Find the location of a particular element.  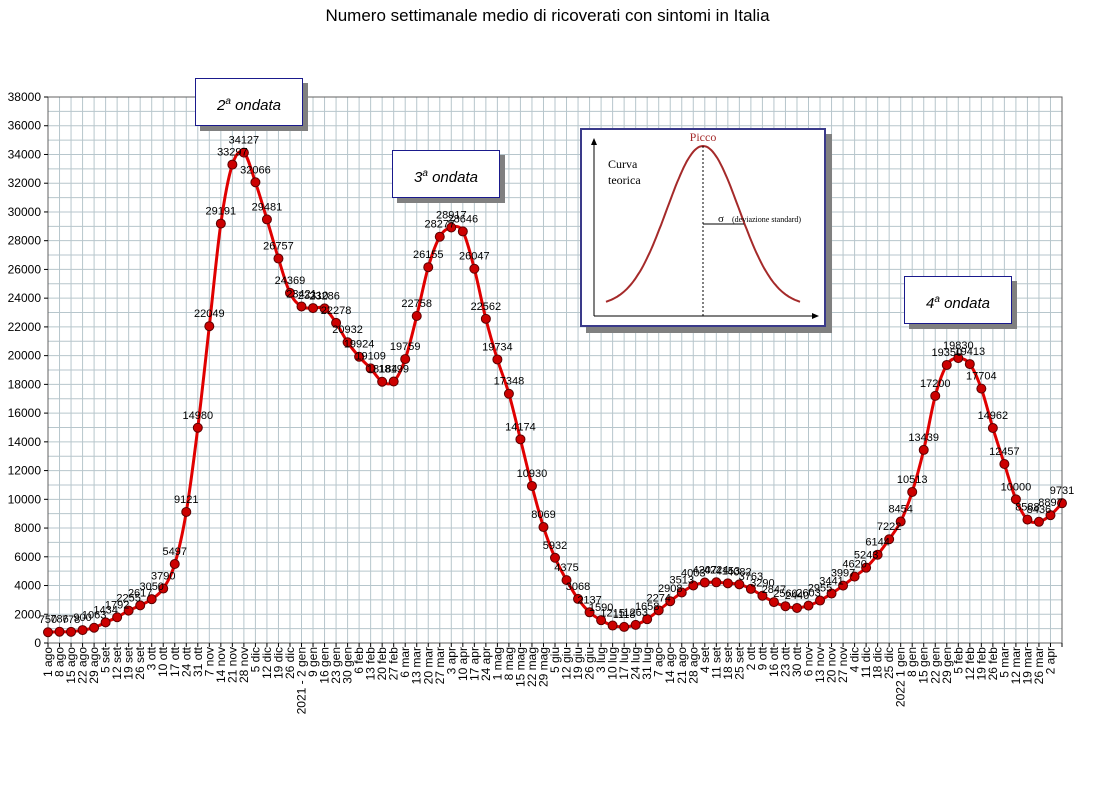

x-tick-label: 19 dic is located at coordinates (278, 663).